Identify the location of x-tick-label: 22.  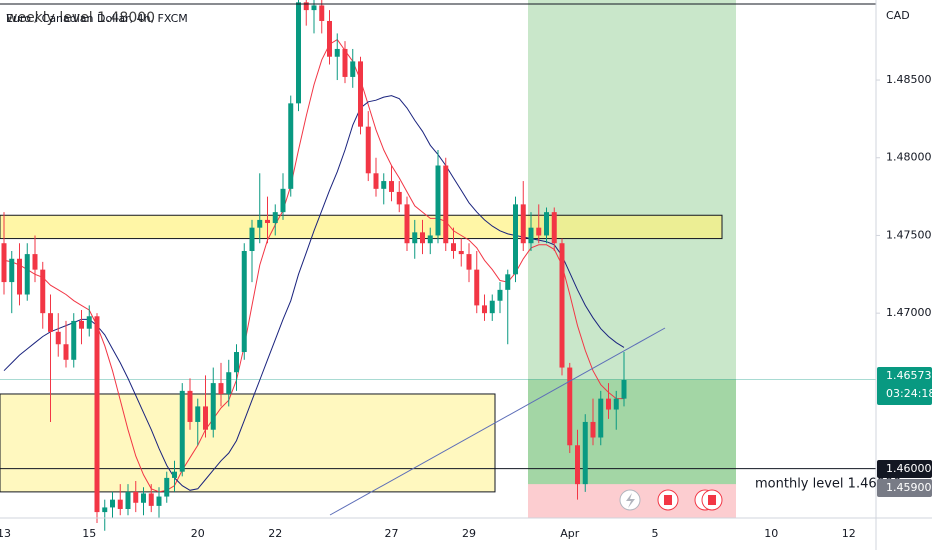
(275, 533).